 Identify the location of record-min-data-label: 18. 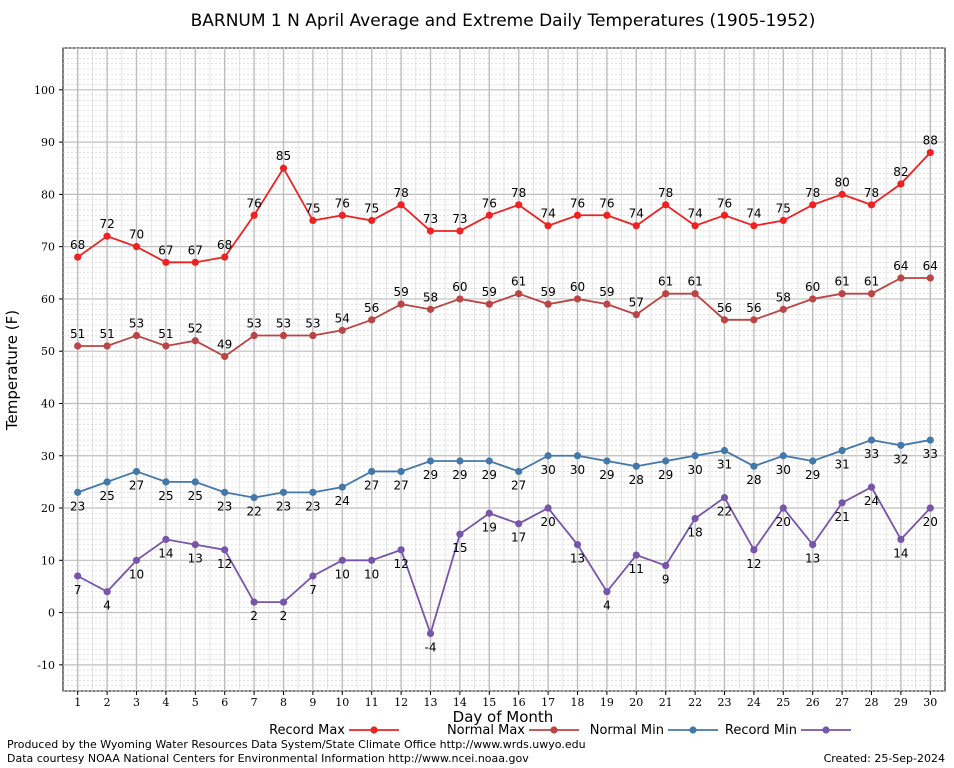
(694, 532).